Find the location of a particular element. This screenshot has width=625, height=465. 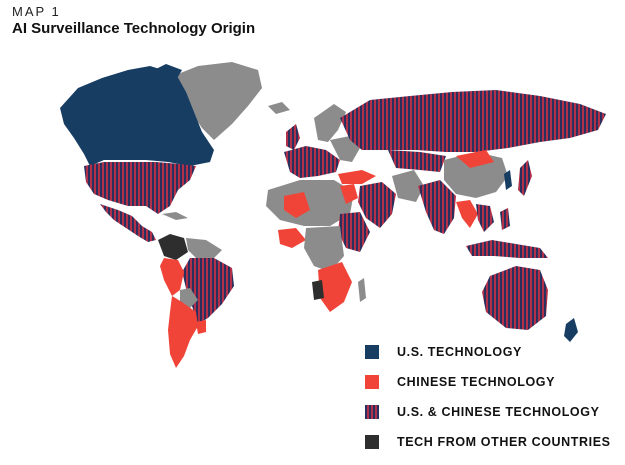

region-japan is located at coordinates (525, 178).